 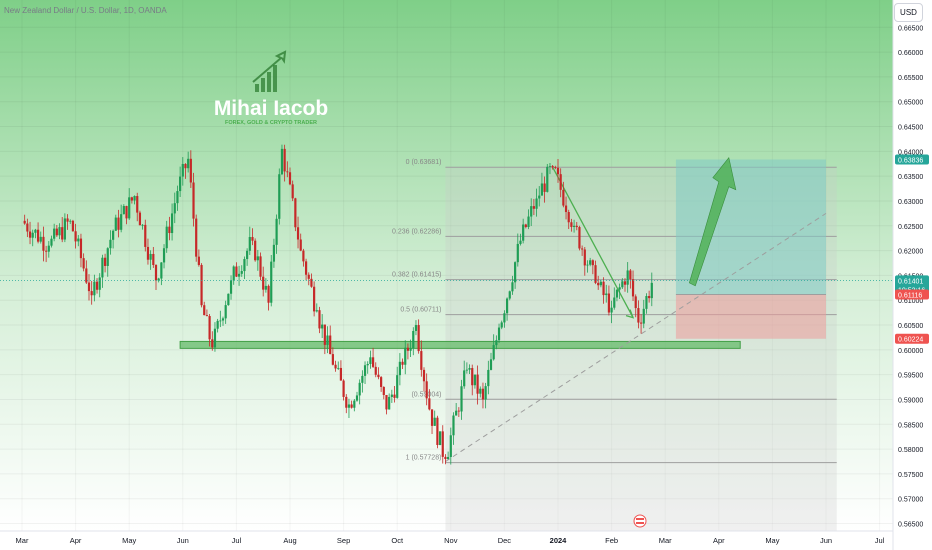 What do you see at coordinates (910, 202) in the screenshot?
I see `y-tick-label: 0.63000` at bounding box center [910, 202].